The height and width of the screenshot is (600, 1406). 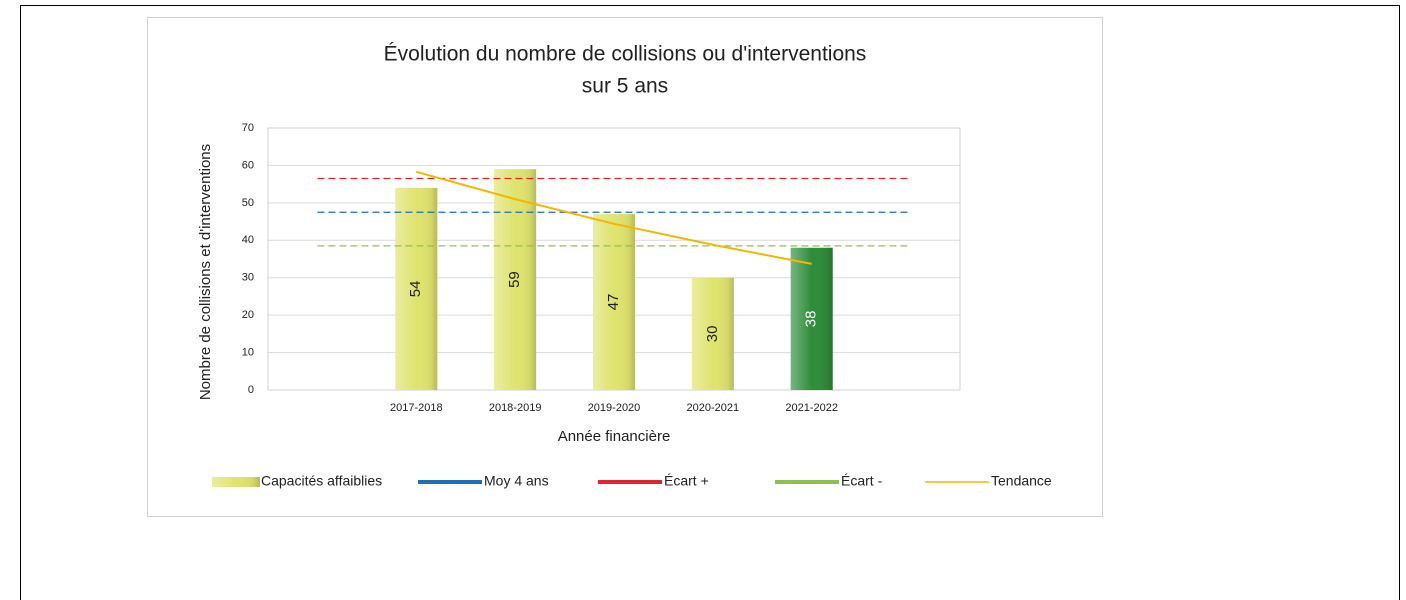 What do you see at coordinates (811, 408) in the screenshot?
I see `x-tick-label: 2021-2022` at bounding box center [811, 408].